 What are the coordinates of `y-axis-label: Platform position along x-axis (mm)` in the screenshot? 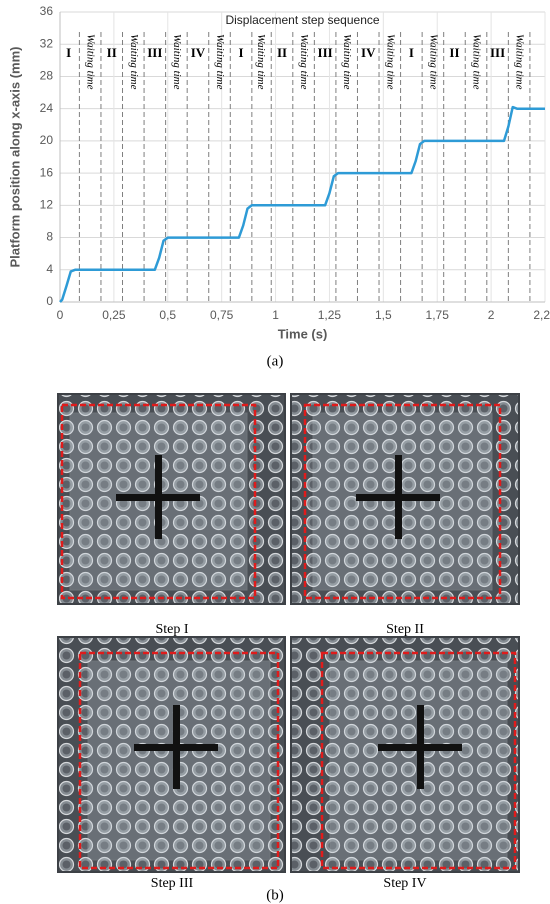 It's located at (14, 156).